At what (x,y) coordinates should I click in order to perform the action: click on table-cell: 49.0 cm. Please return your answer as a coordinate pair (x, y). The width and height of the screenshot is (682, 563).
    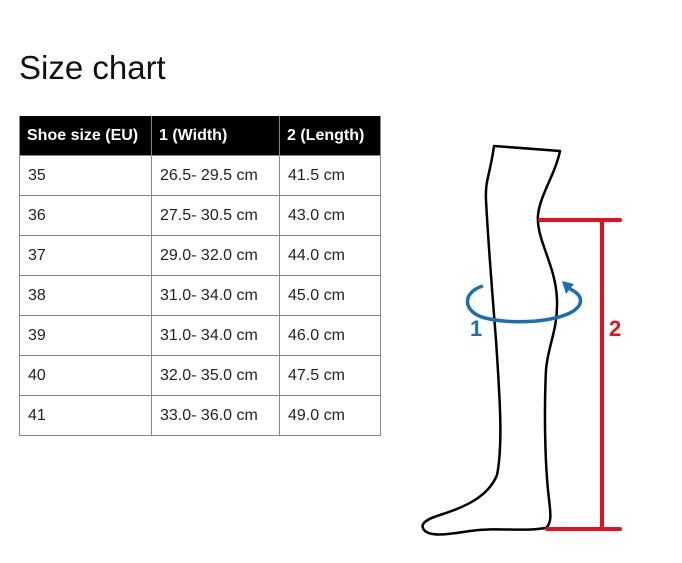
    Looking at the image, I should click on (330, 415).